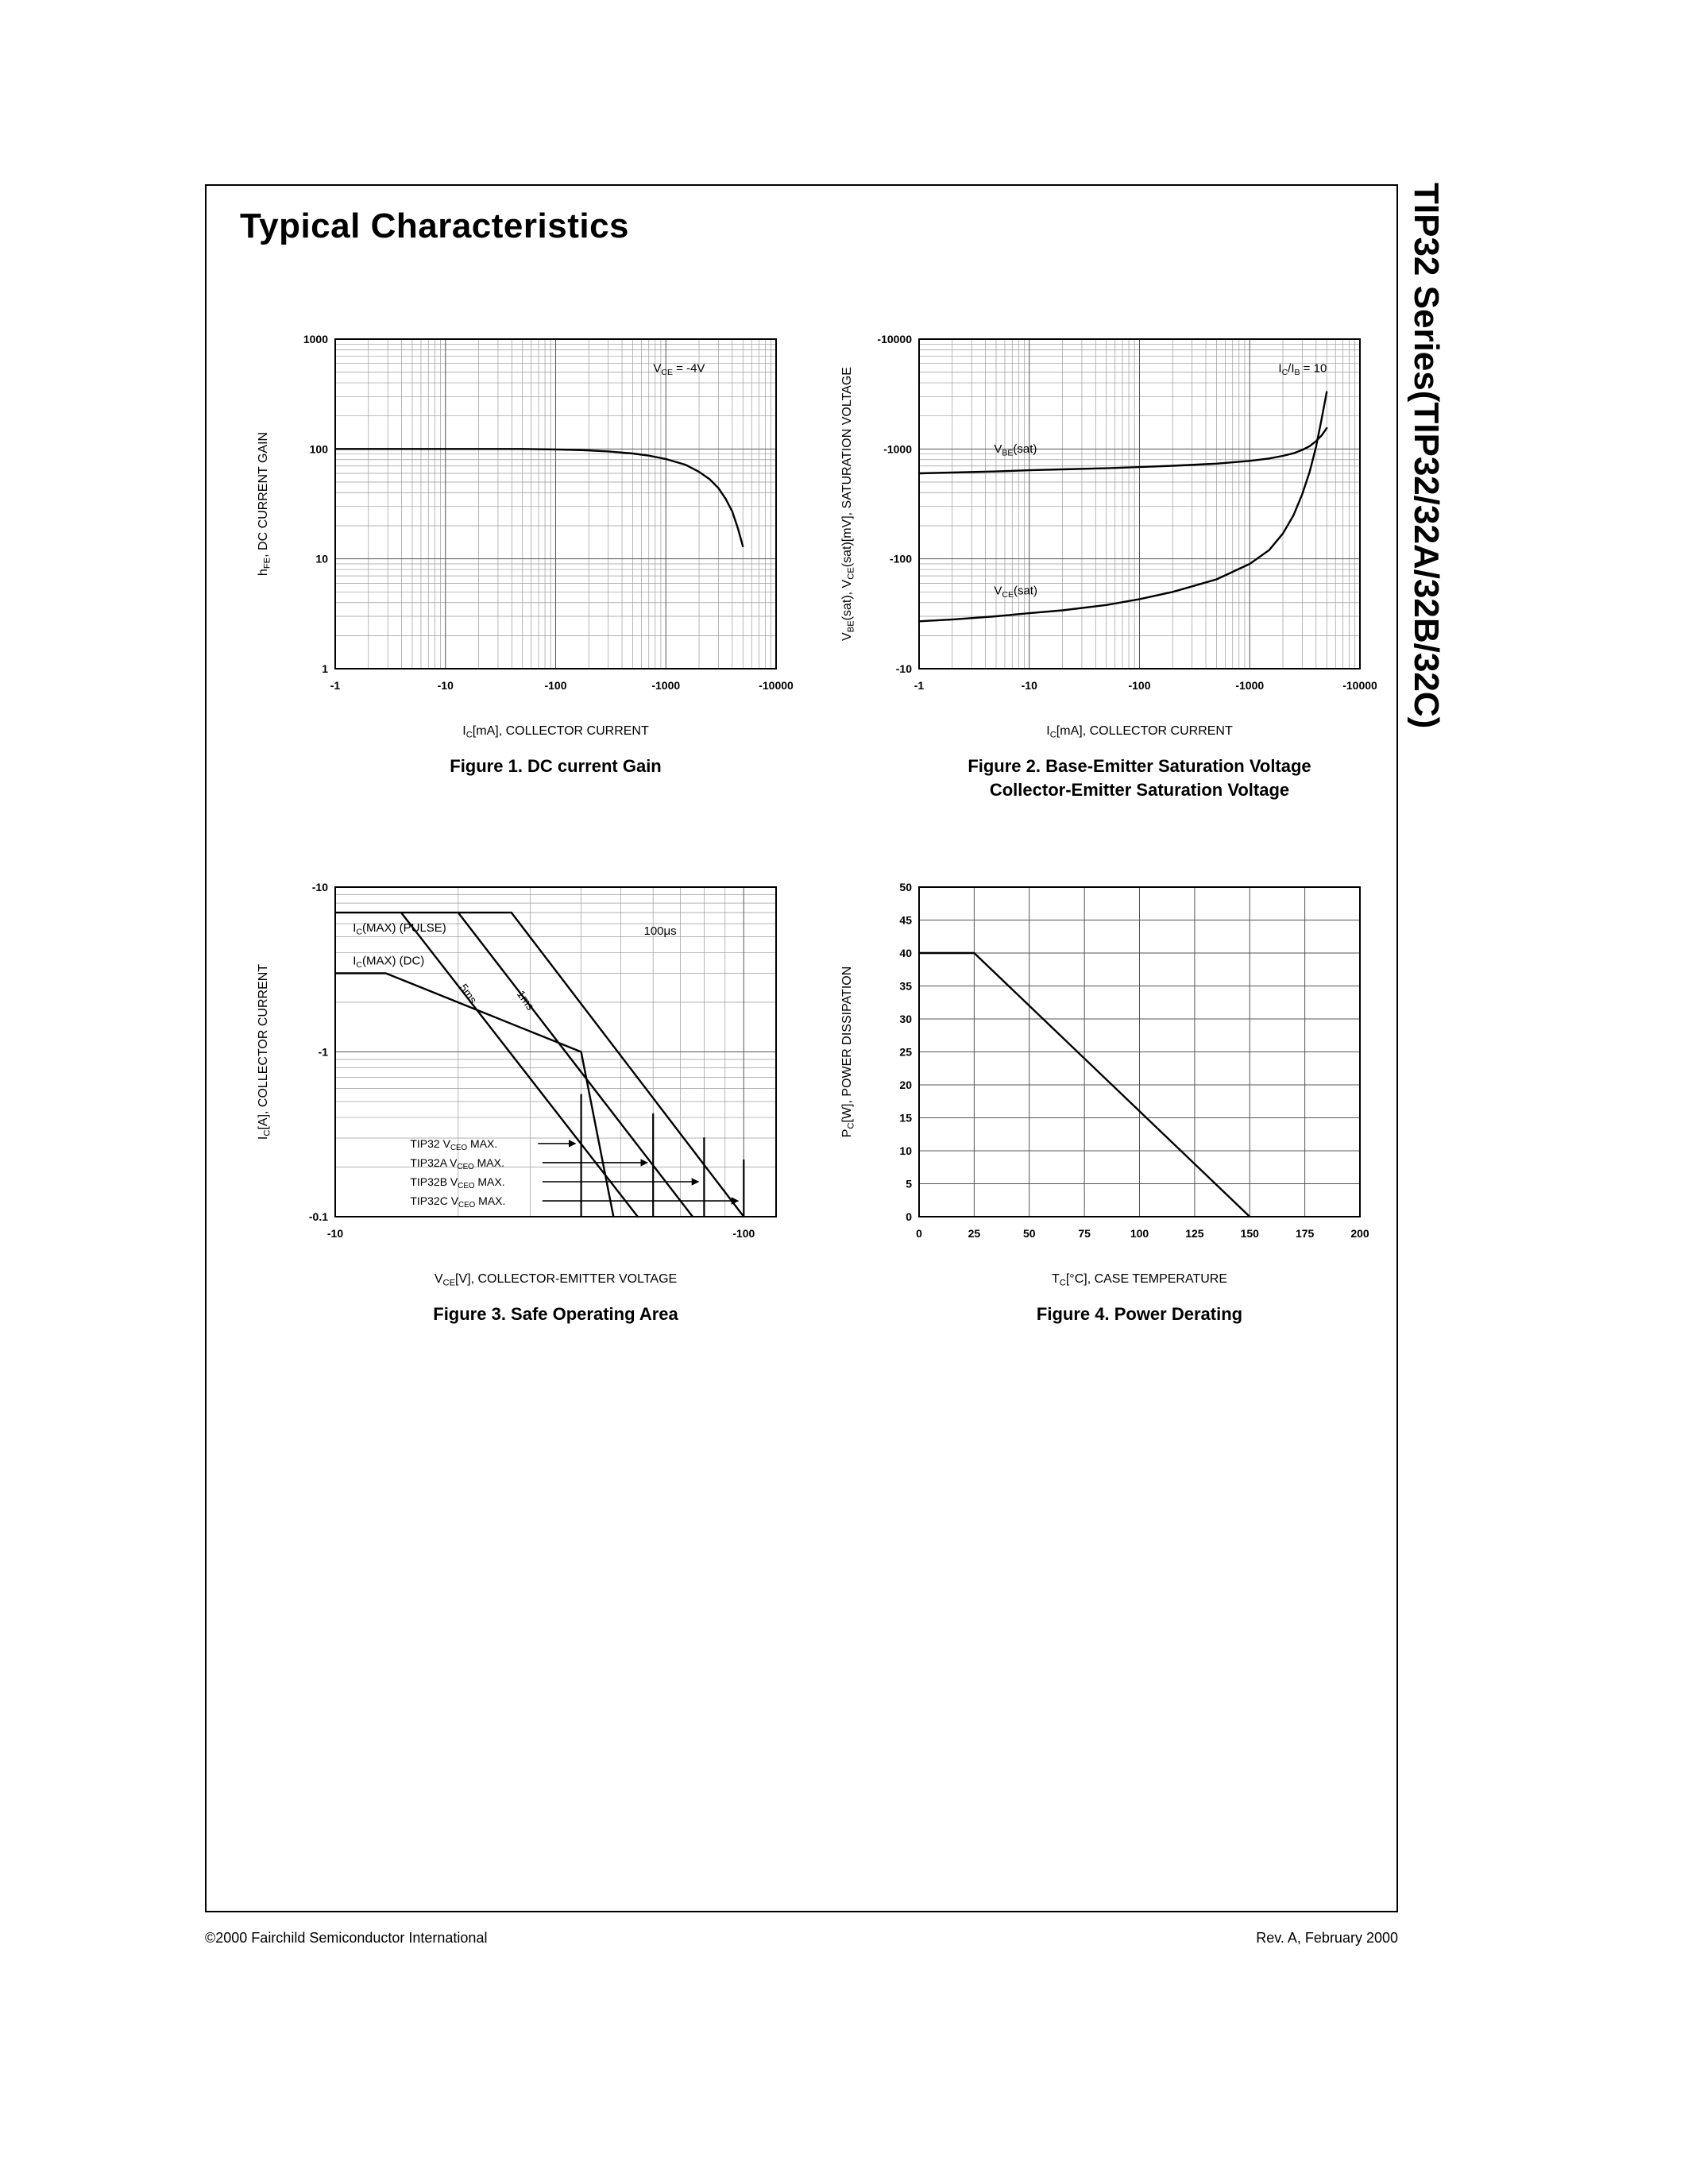  Describe the element at coordinates (457, 1182) in the screenshot. I see `svg-text: TIP32B VCEO MAX.` at that location.